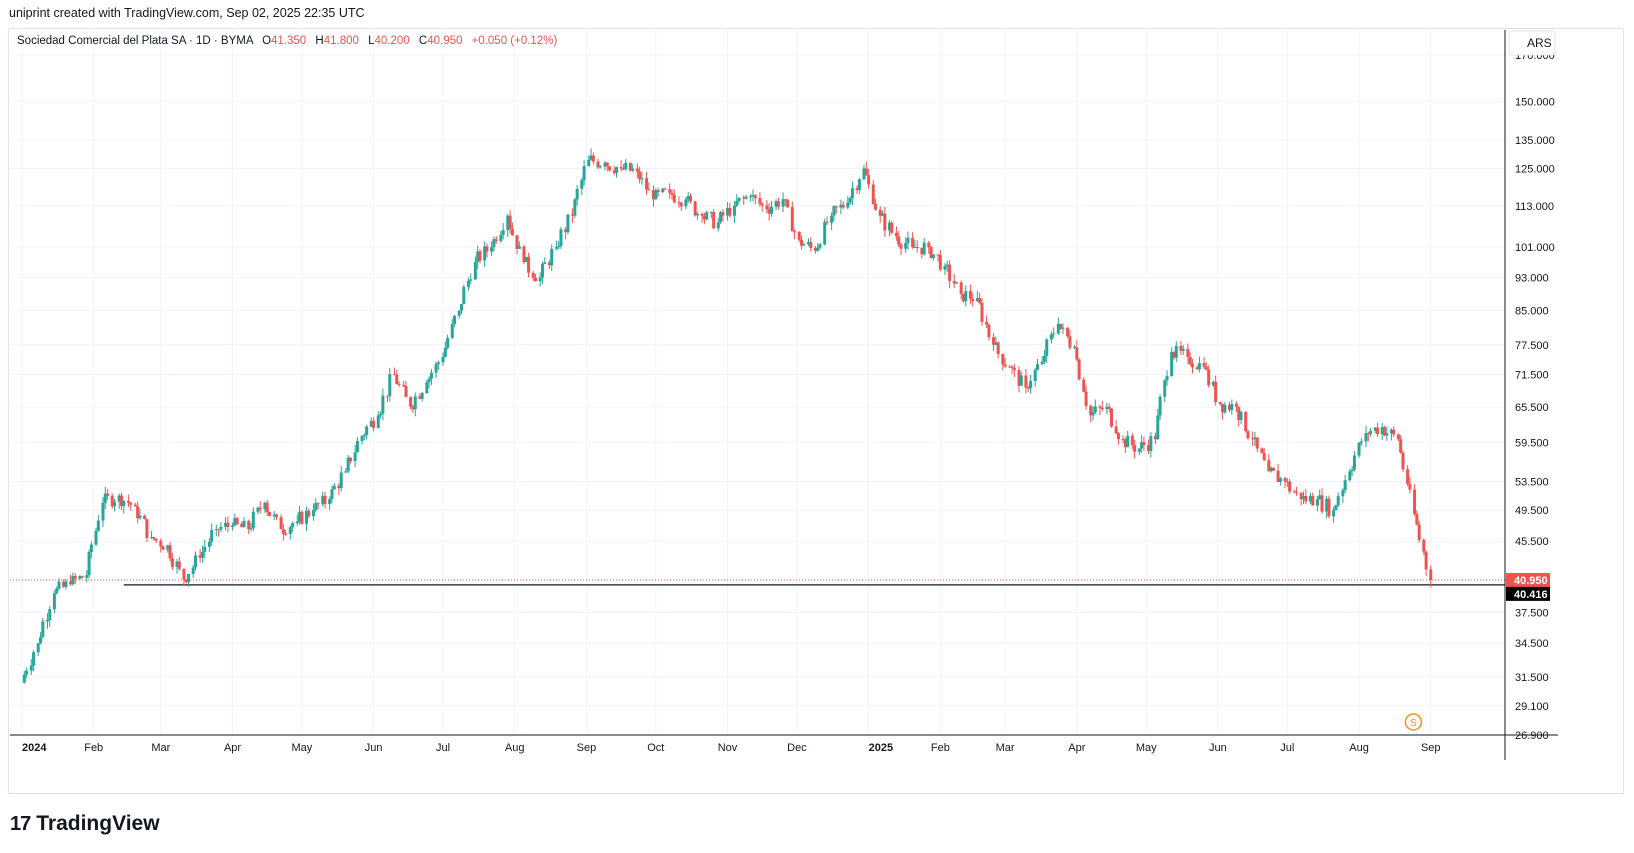  Describe the element at coordinates (85, 824) in the screenshot. I see `tradingview-logo: 17 TradingView` at that location.